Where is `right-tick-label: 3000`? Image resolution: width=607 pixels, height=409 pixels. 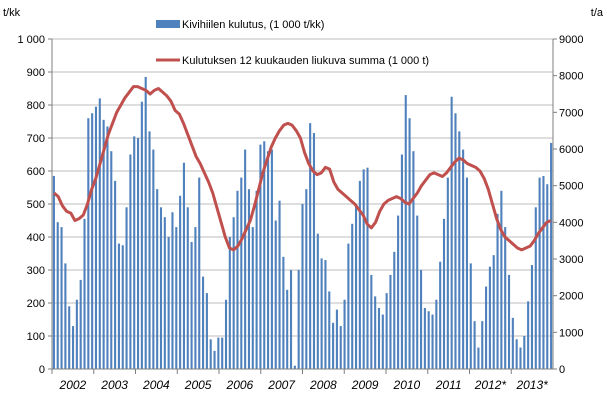 right-tick-label: 3000 is located at coordinates (571, 260).